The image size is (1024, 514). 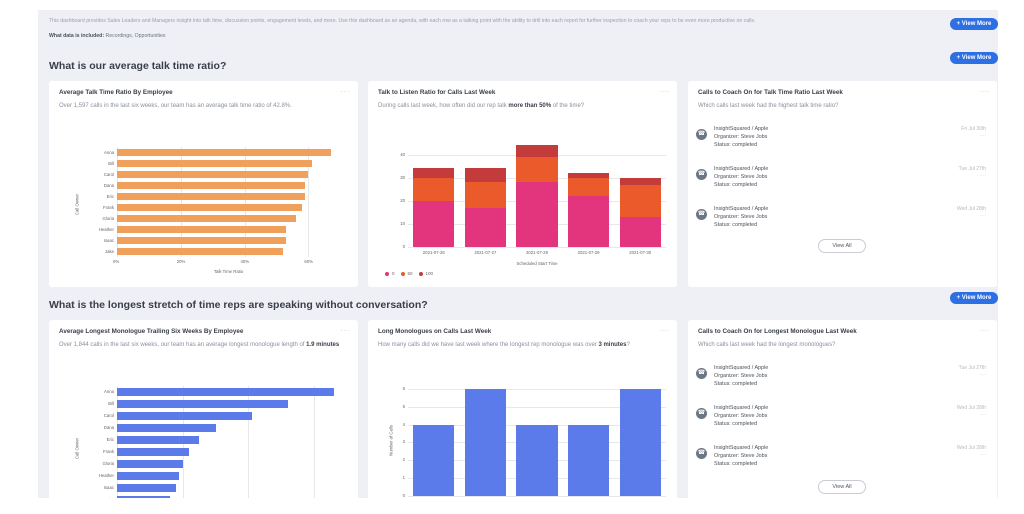 I want to click on y-tick-label: Jake, so click(x=109, y=251).